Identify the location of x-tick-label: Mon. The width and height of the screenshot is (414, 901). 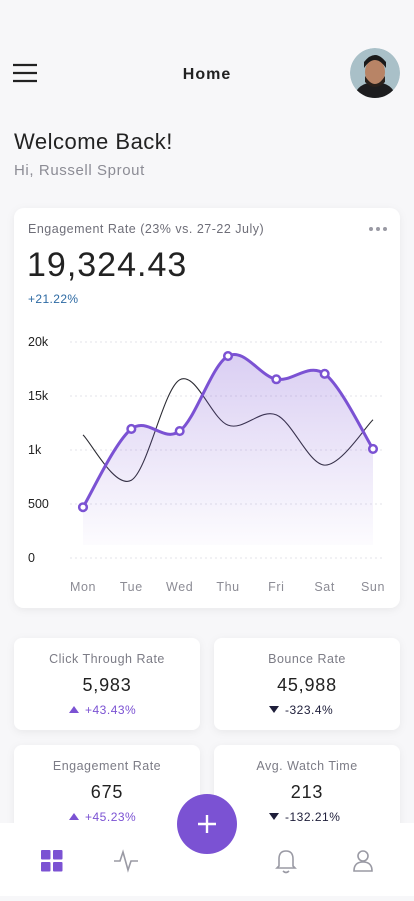
(83, 587).